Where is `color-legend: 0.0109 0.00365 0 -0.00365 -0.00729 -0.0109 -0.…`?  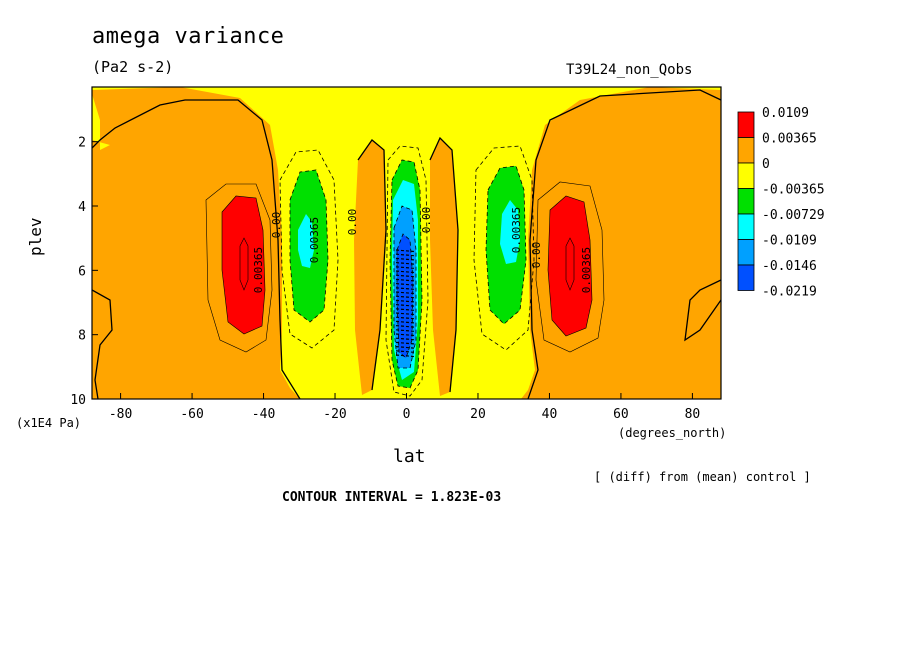
color-legend: 0.0109 0.00365 0 -0.00365 -0.00729 -0.0109 -0.… is located at coordinates (781, 203).